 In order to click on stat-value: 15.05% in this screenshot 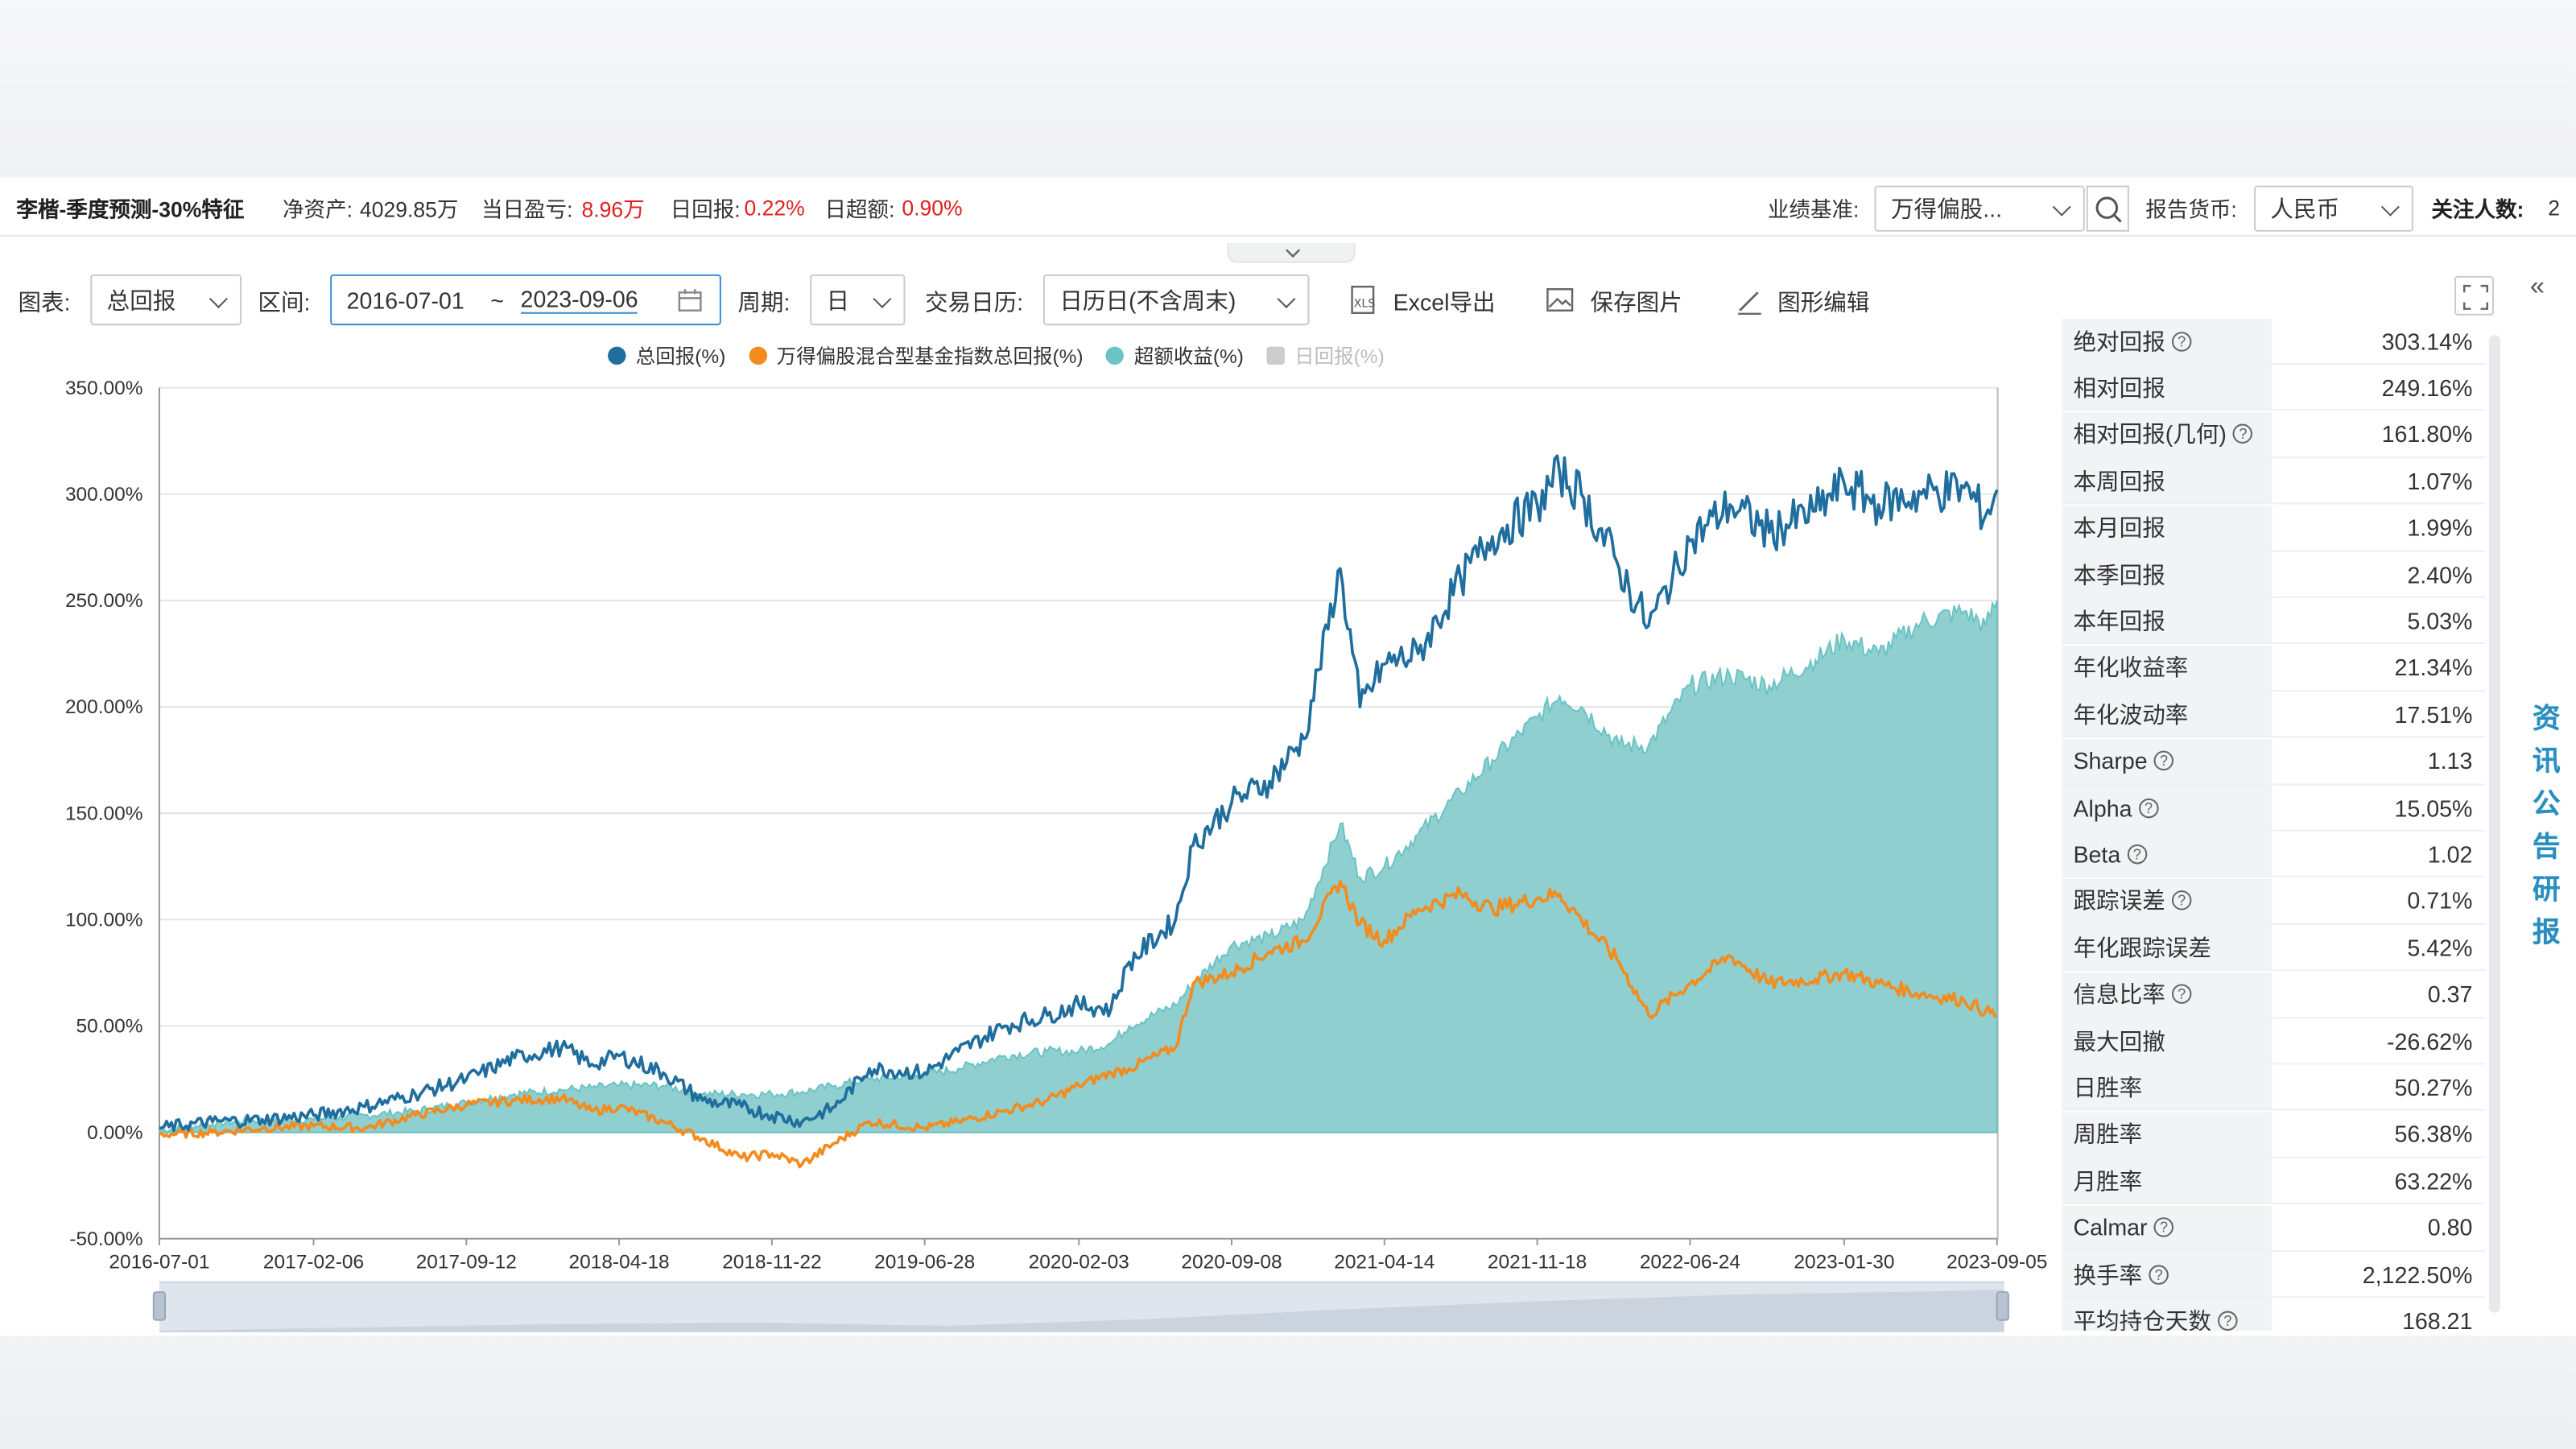, I will do `click(2433, 807)`.